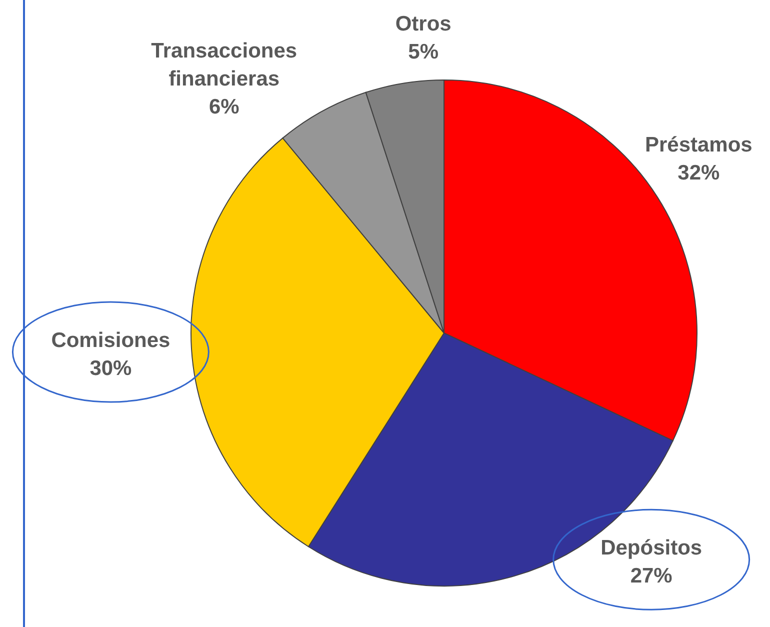 This screenshot has width=770, height=627. Describe the element at coordinates (224, 64) in the screenshot. I see `slice-label: Transacciones financieras` at that location.